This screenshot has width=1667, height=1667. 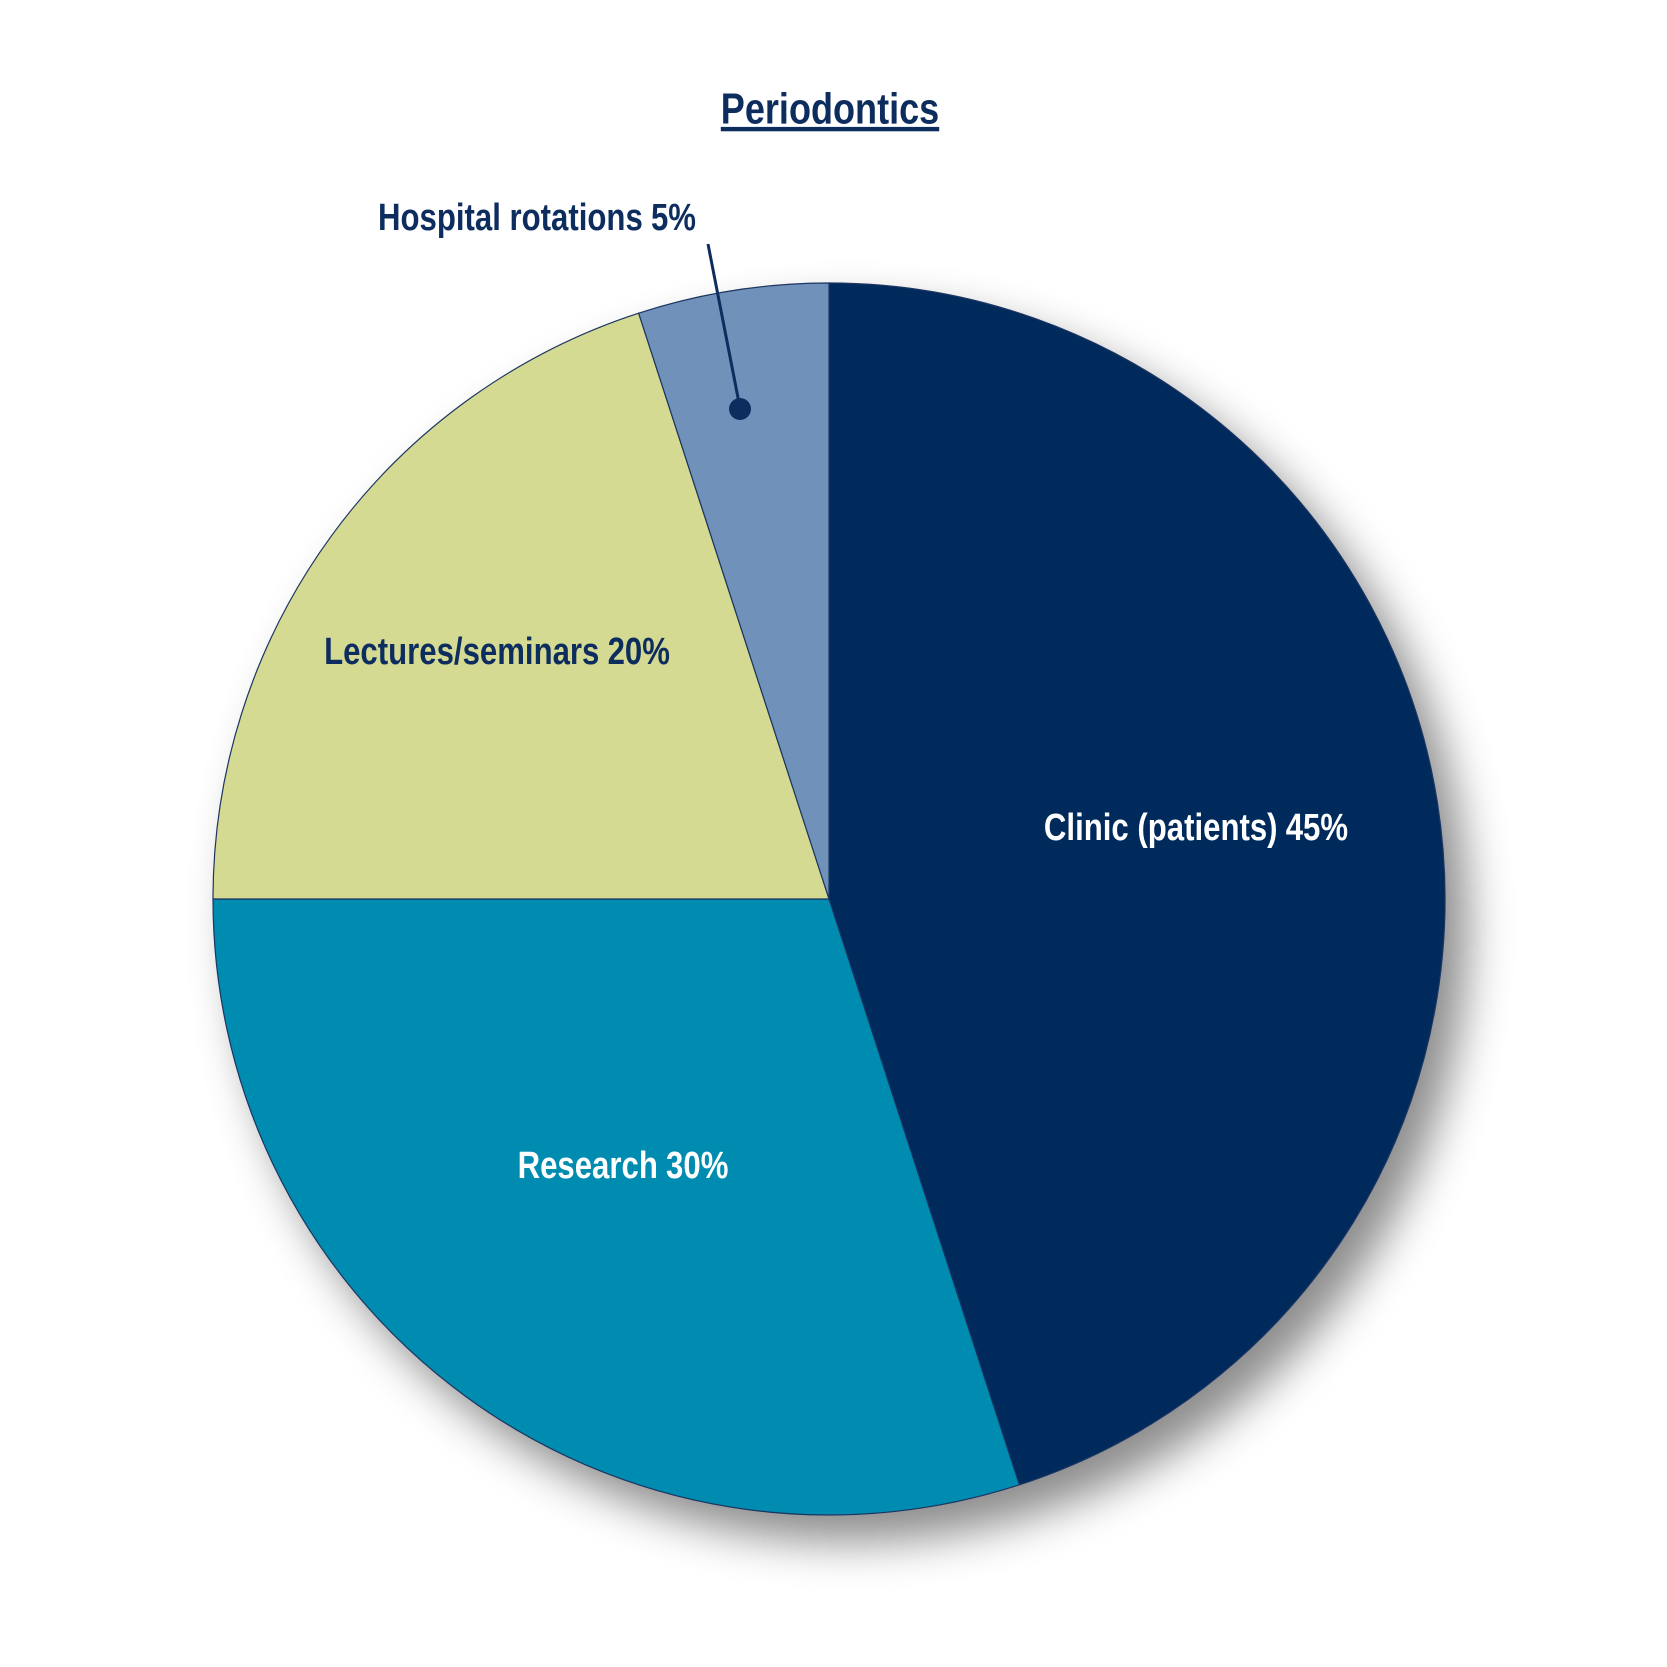 I want to click on value-label: 20%, so click(x=639, y=652).